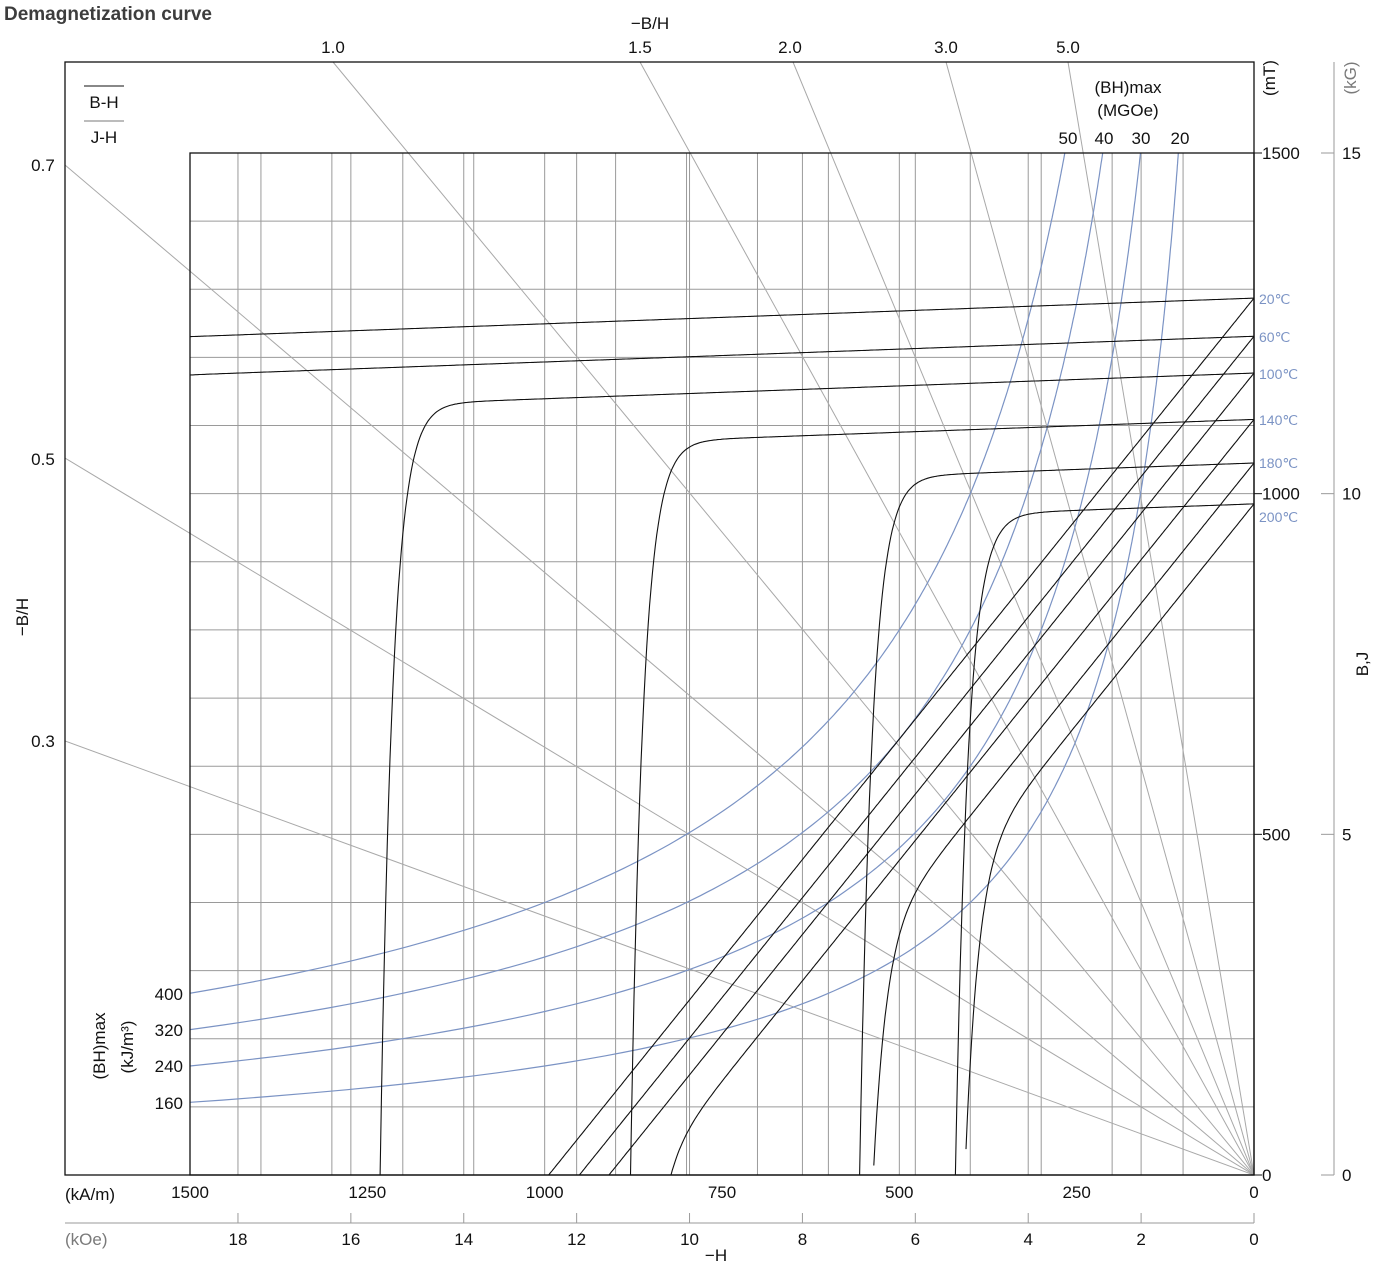  Describe the element at coordinates (1351, 153) in the screenshot. I see `y-tick-kg: 15` at that location.